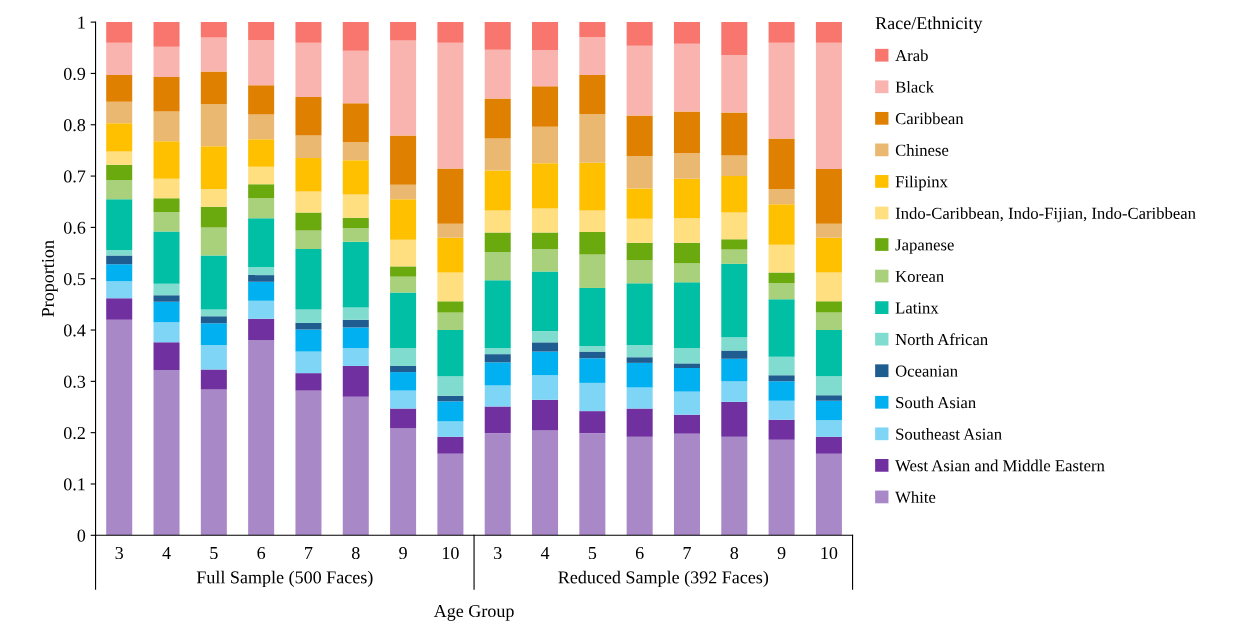 The height and width of the screenshot is (632, 1241). What do you see at coordinates (663, 579) in the screenshot?
I see `text: Reduced Sample (392 Faces)` at bounding box center [663, 579].